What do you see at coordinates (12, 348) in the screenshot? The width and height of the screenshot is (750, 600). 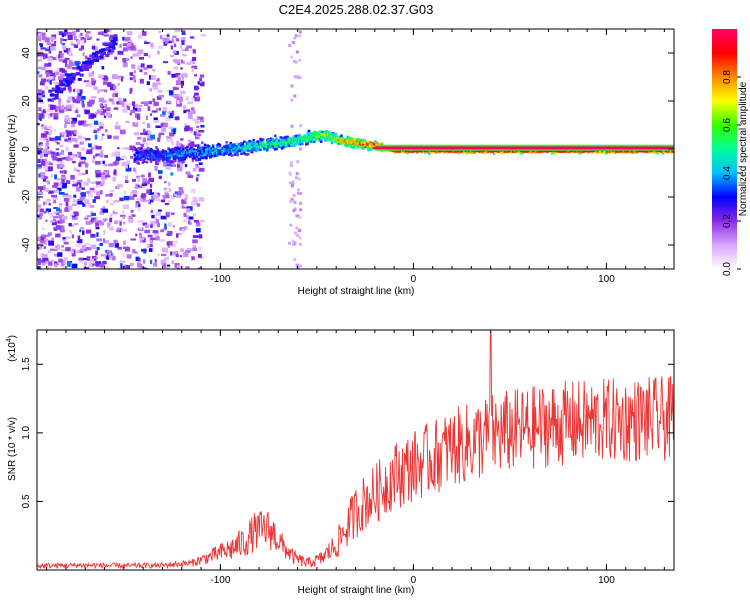 I see `snr-multiplier: (x104)` at bounding box center [12, 348].